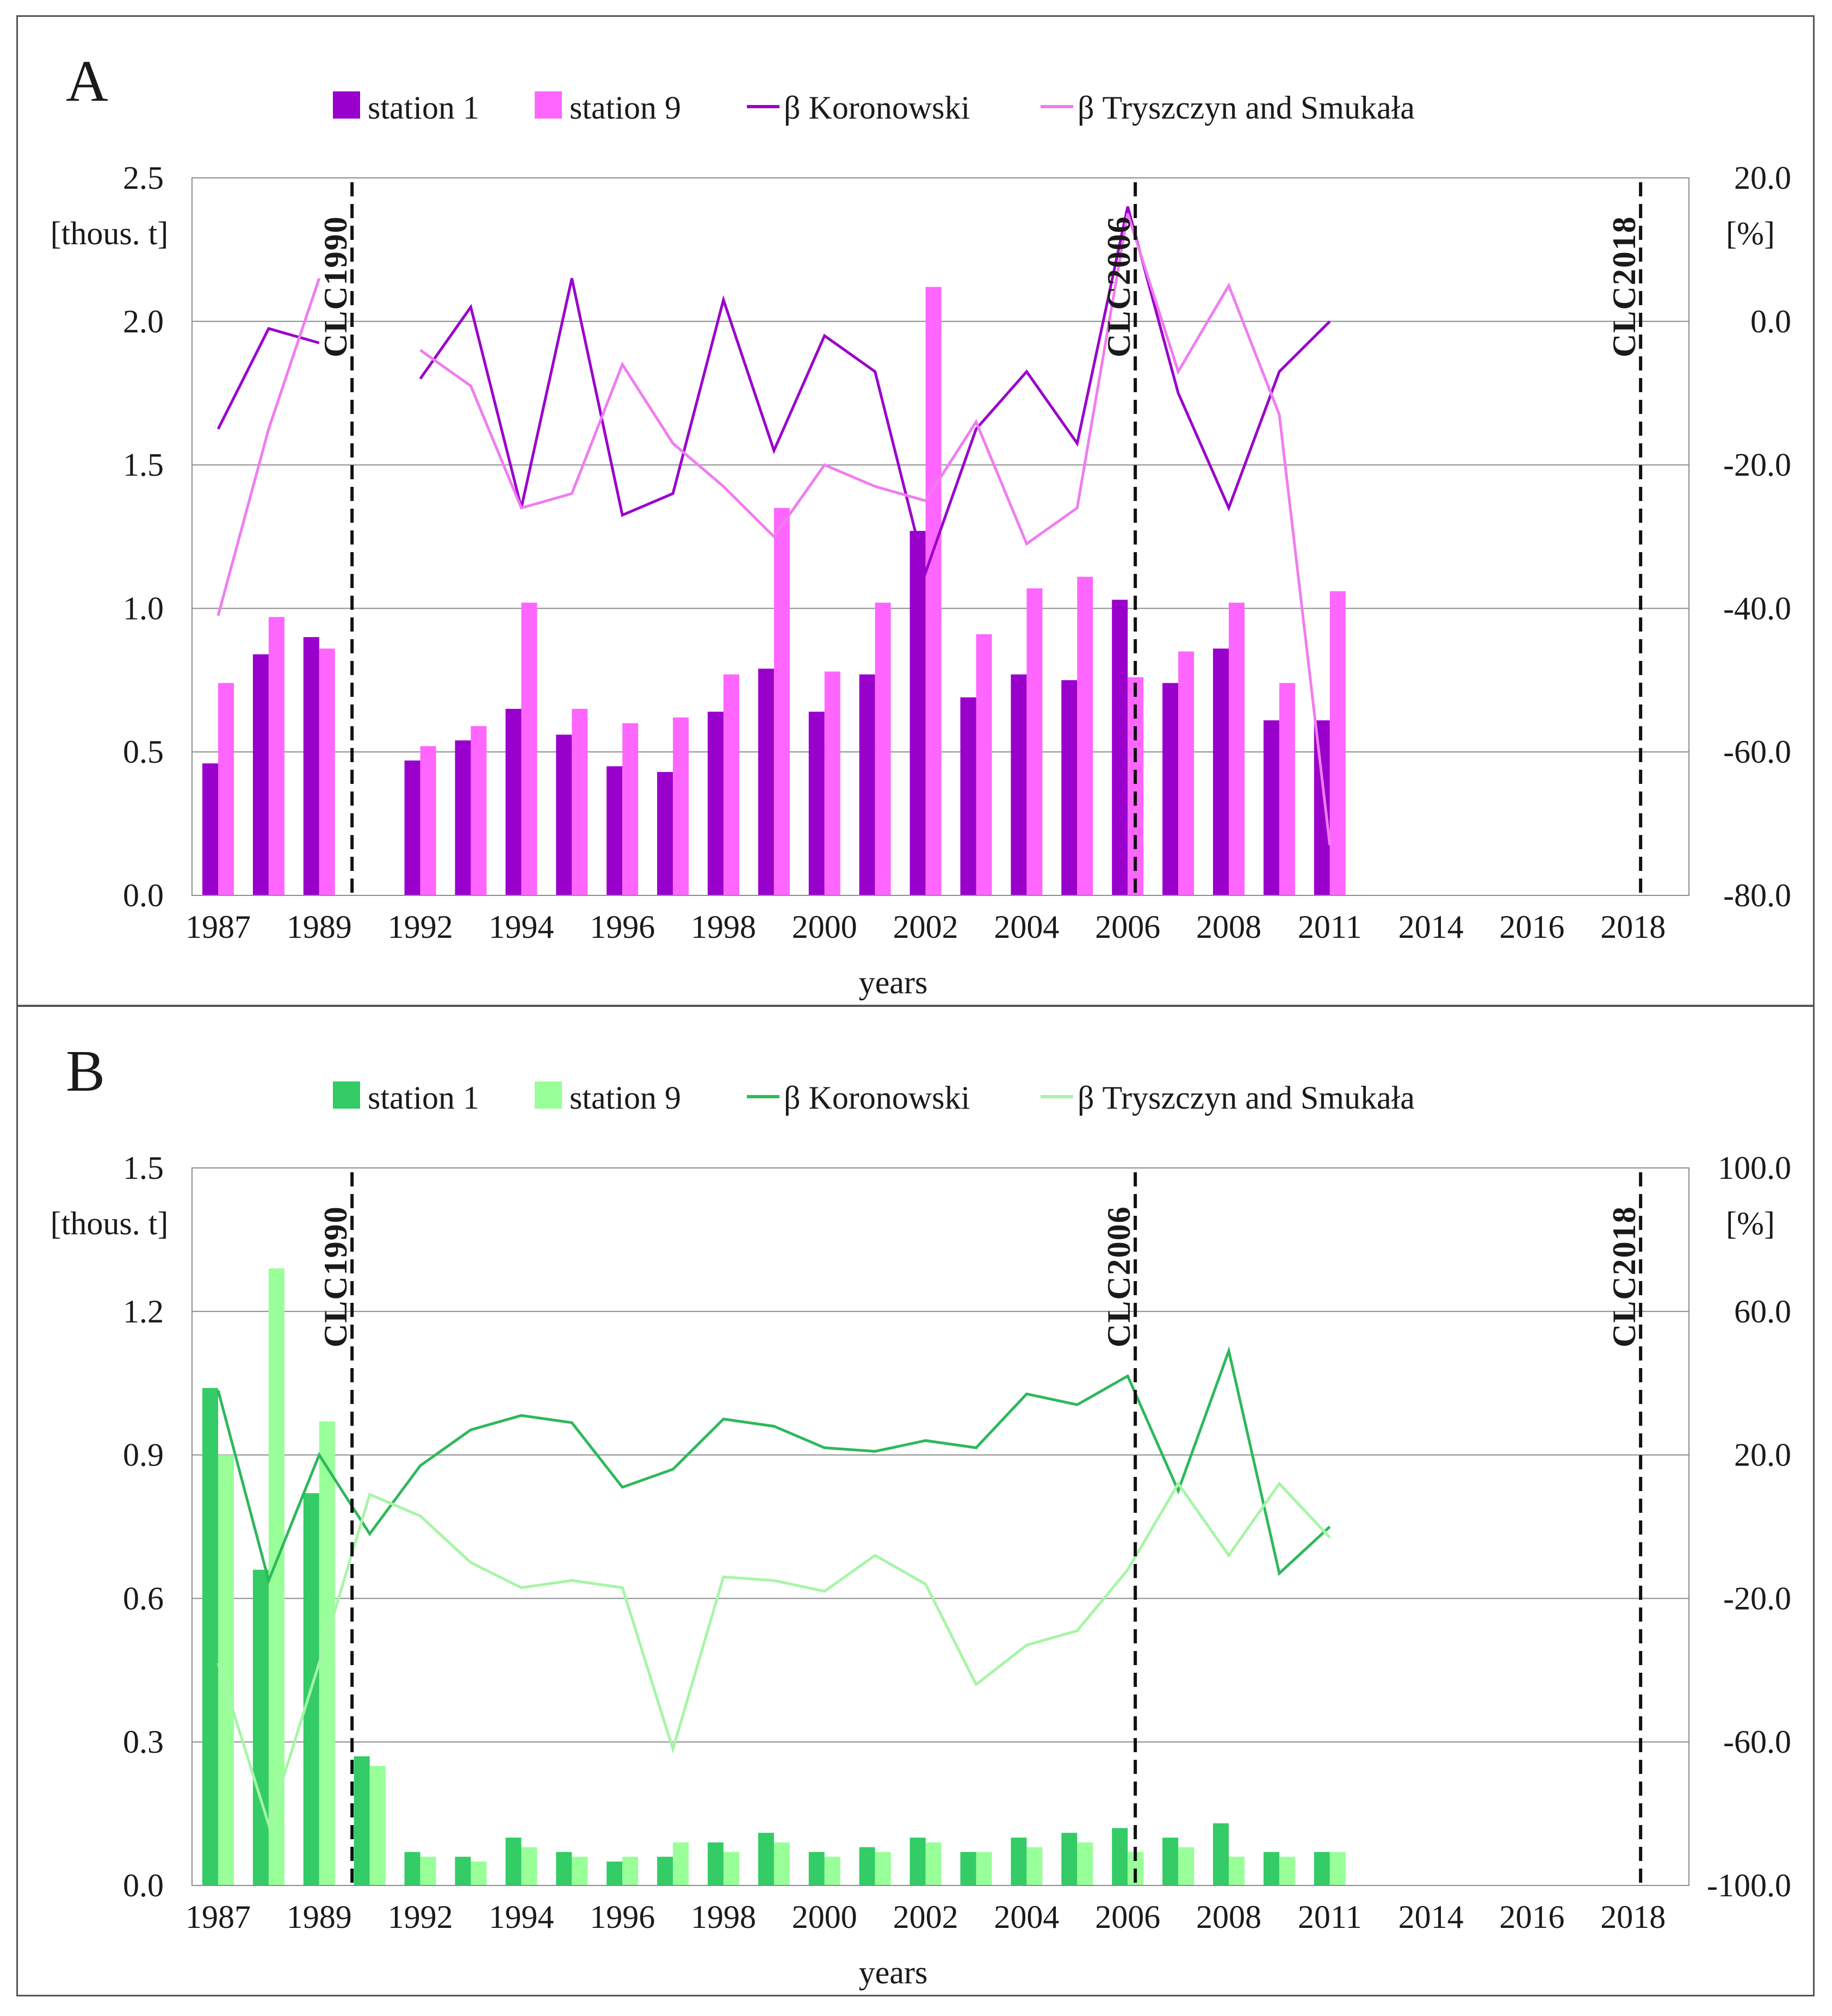  Describe the element at coordinates (110, 233) in the screenshot. I see `y-axis-label-left: [thous. t]` at that location.